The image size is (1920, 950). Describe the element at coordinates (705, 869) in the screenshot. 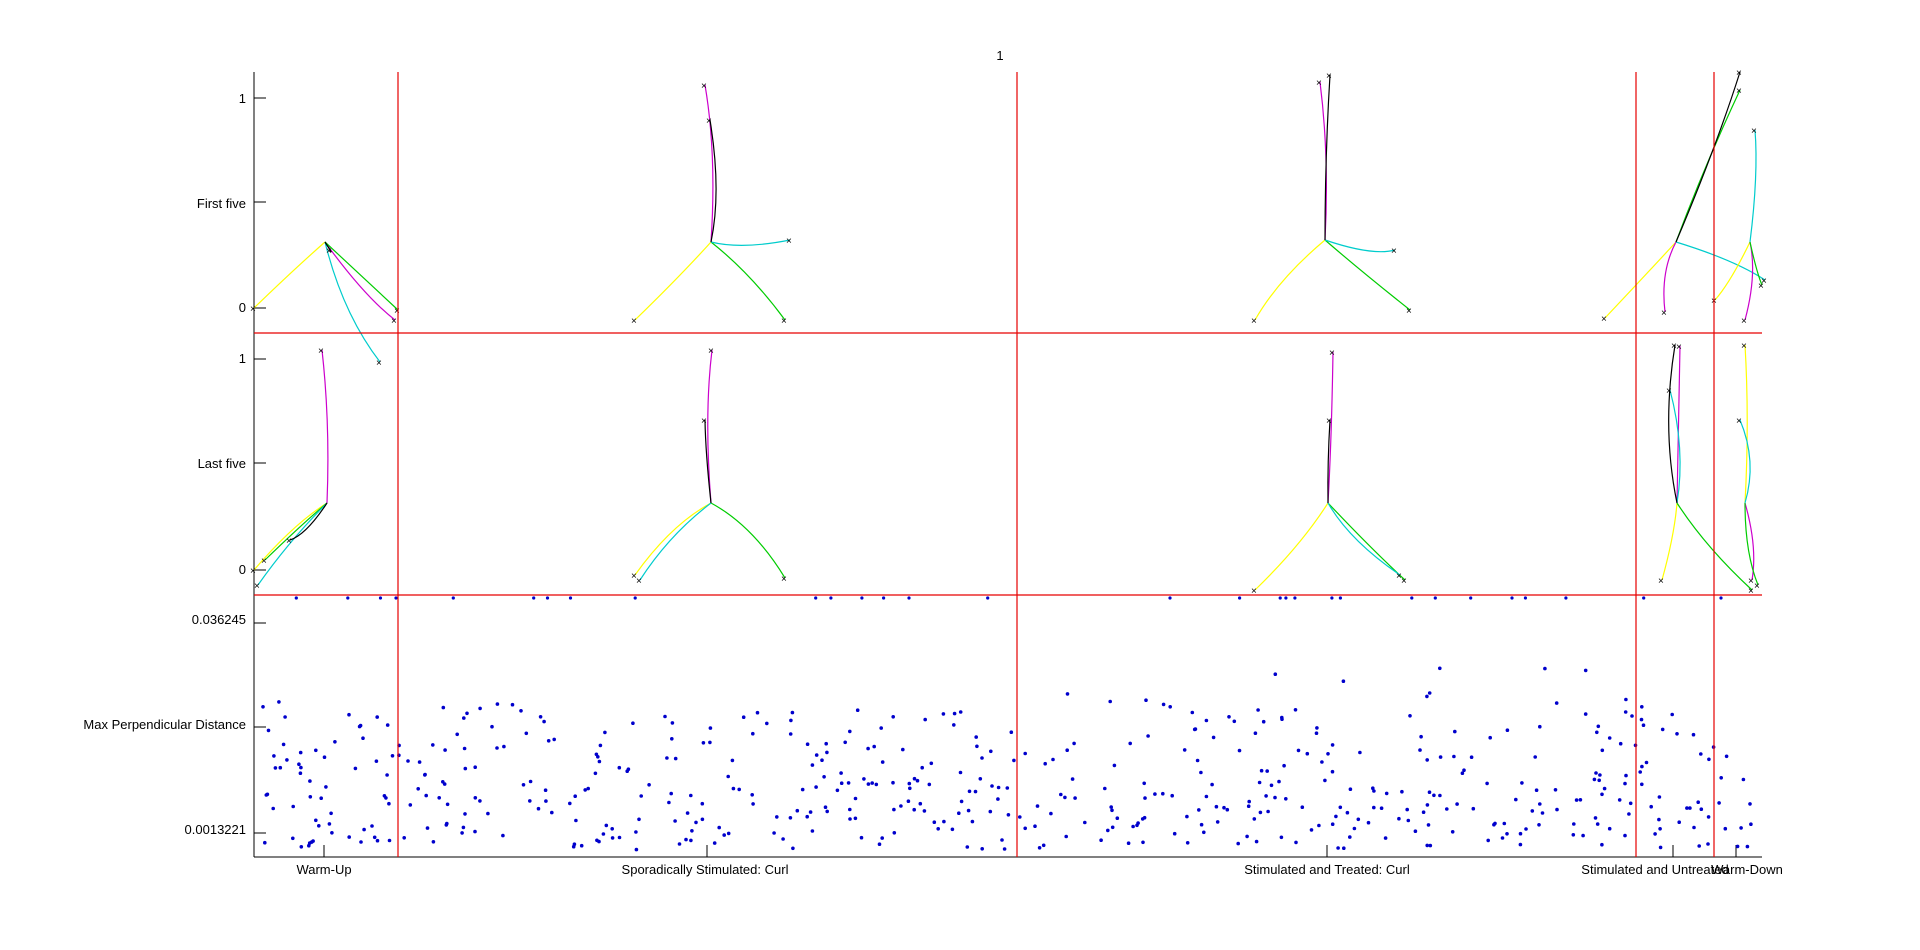

I see `section-label-sporadic: Sporadically Stimulated: Curl` at that location.